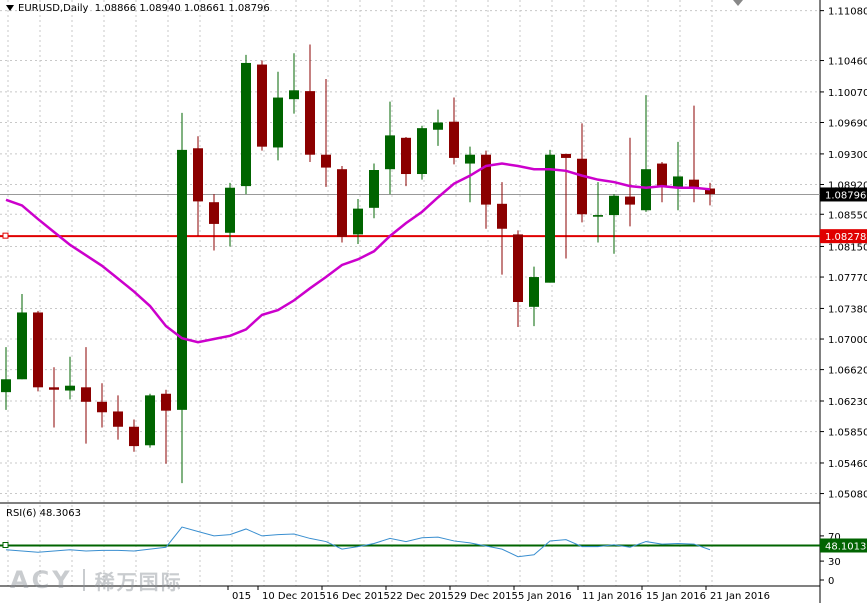 The width and height of the screenshot is (867, 603). What do you see at coordinates (847, 309) in the screenshot?
I see `y-tick-label: 1.07380` at bounding box center [847, 309].